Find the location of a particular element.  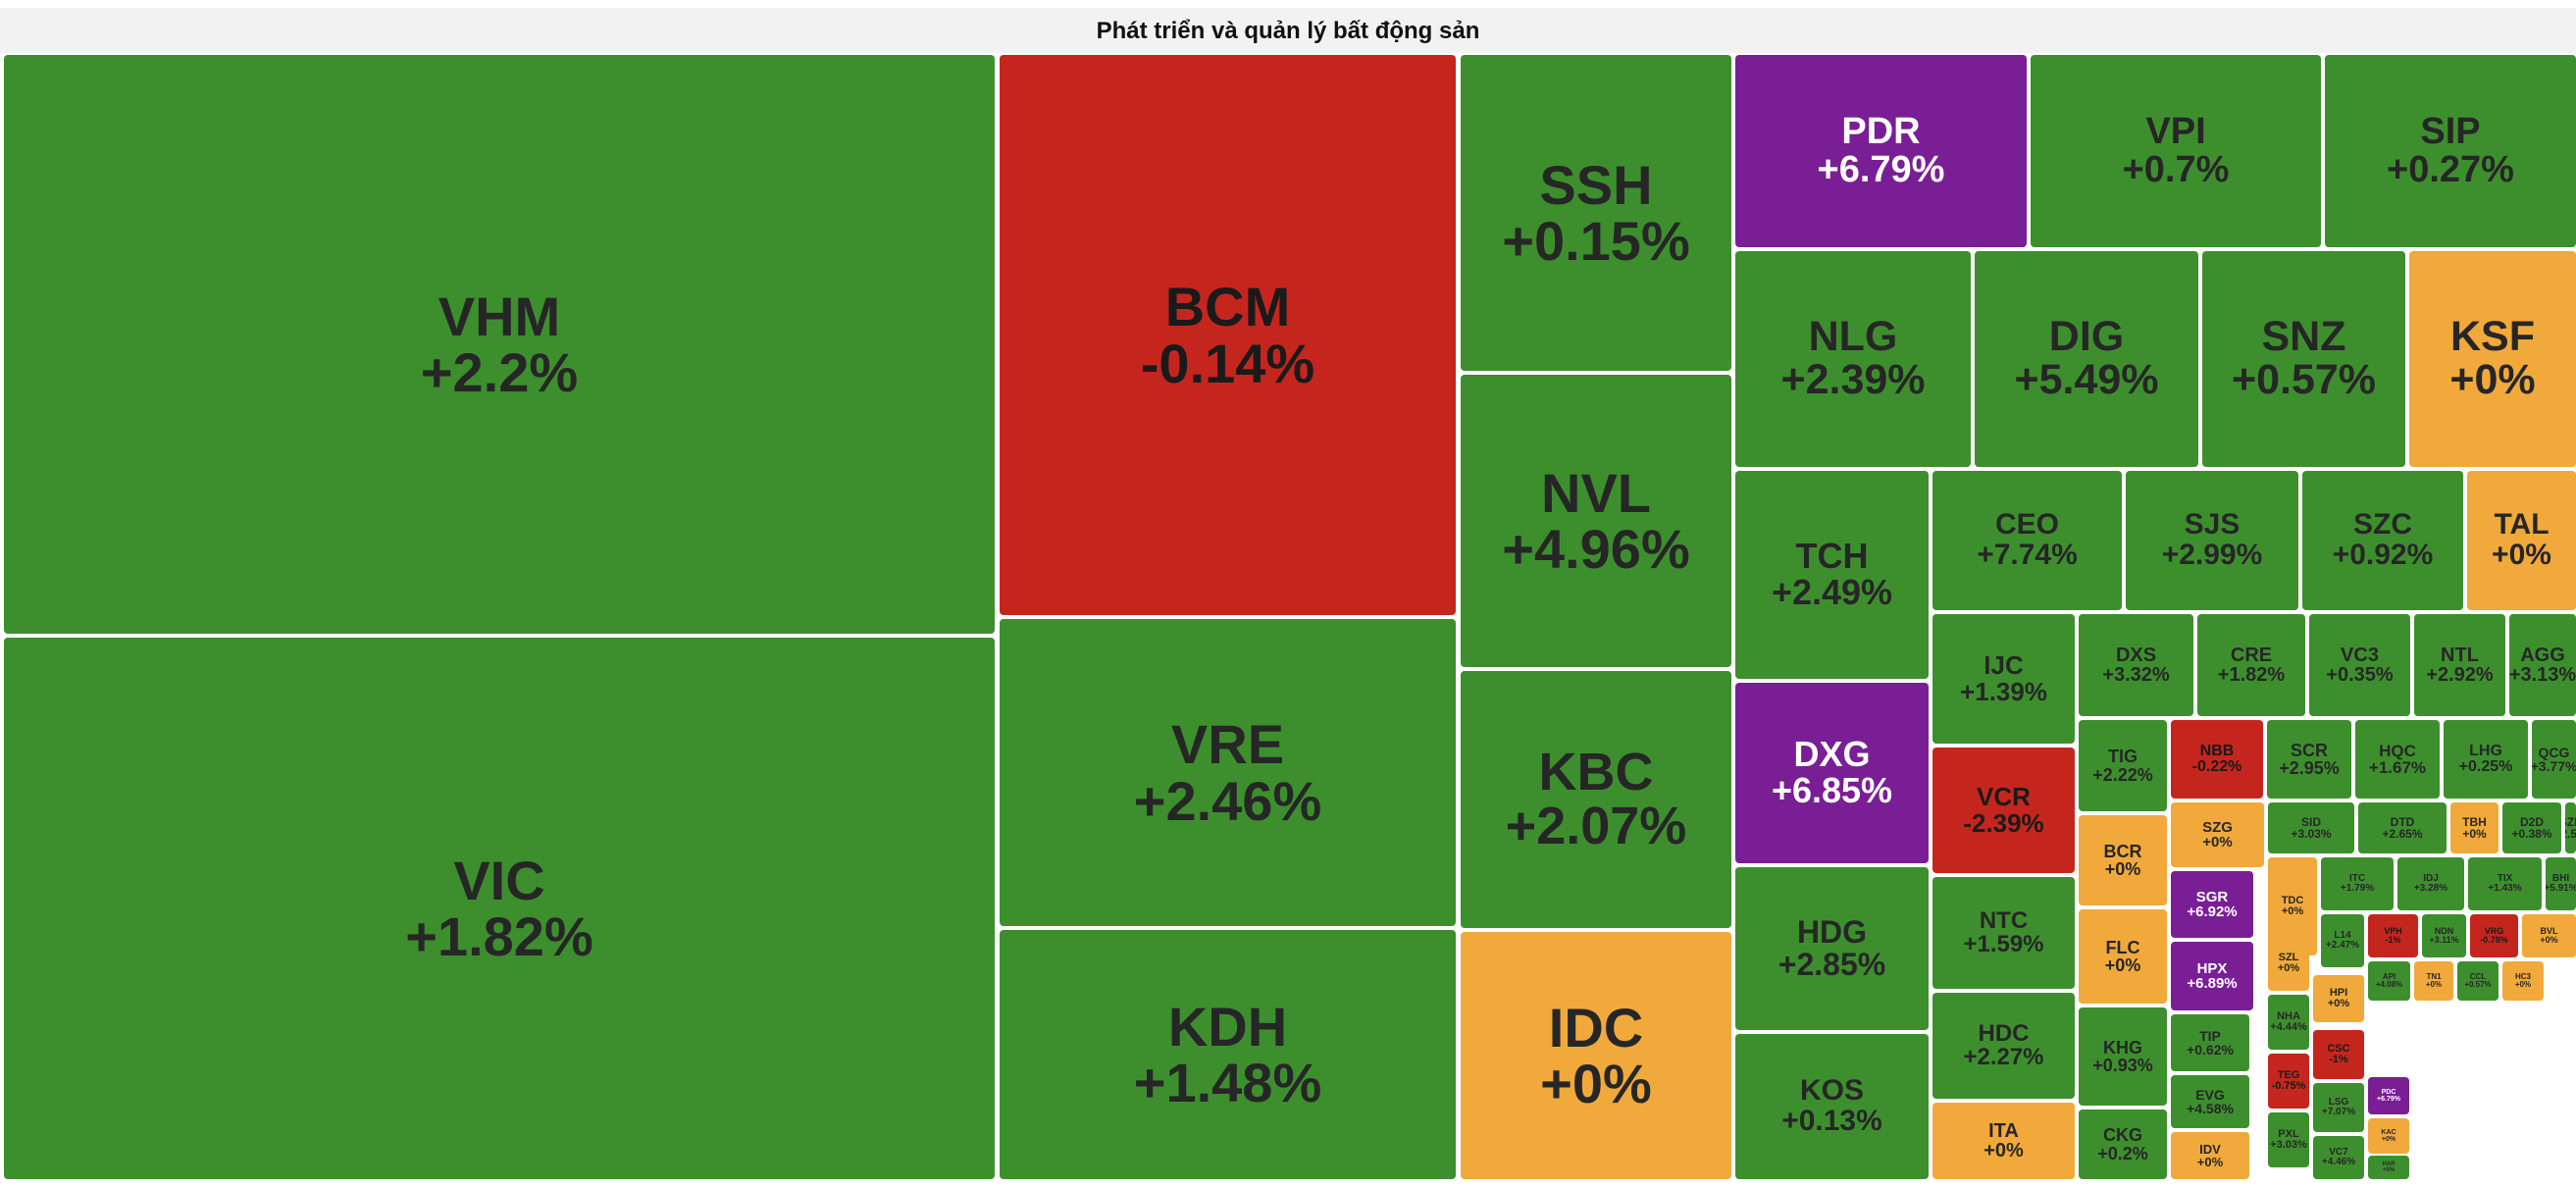

tile-ccl: CCL +0.57% is located at coordinates (2478, 981).